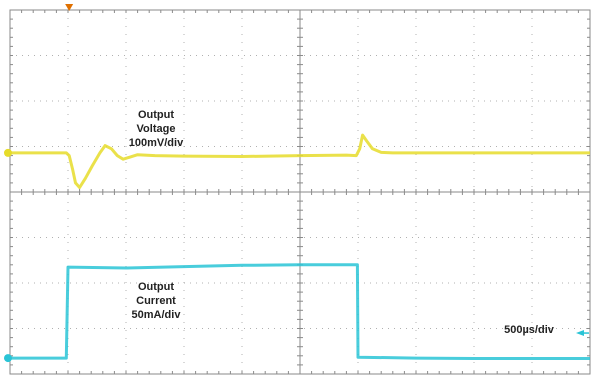  What do you see at coordinates (8, 358) in the screenshot?
I see `channel-2-marker` at bounding box center [8, 358].